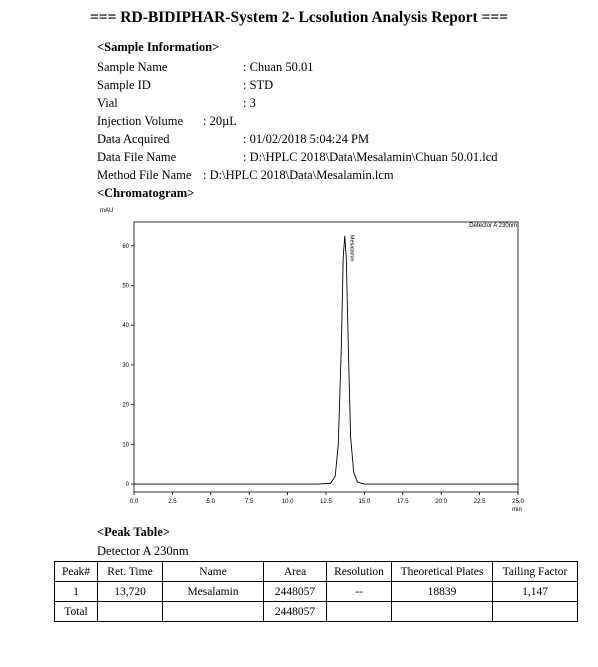 Image resolution: width=598 pixels, height=667 pixels. Describe the element at coordinates (130, 571) in the screenshot. I see `col-header-ret-time: Ret. Time` at that location.